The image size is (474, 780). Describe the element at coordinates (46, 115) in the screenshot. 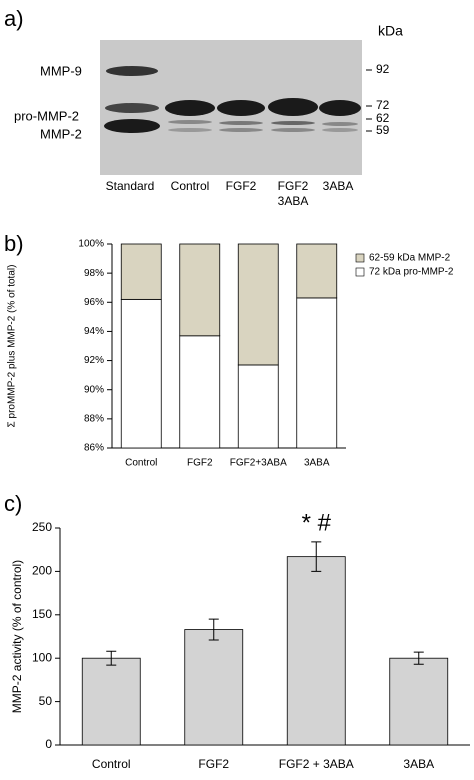

I see `band-label: pro-MMP-2` at that location.